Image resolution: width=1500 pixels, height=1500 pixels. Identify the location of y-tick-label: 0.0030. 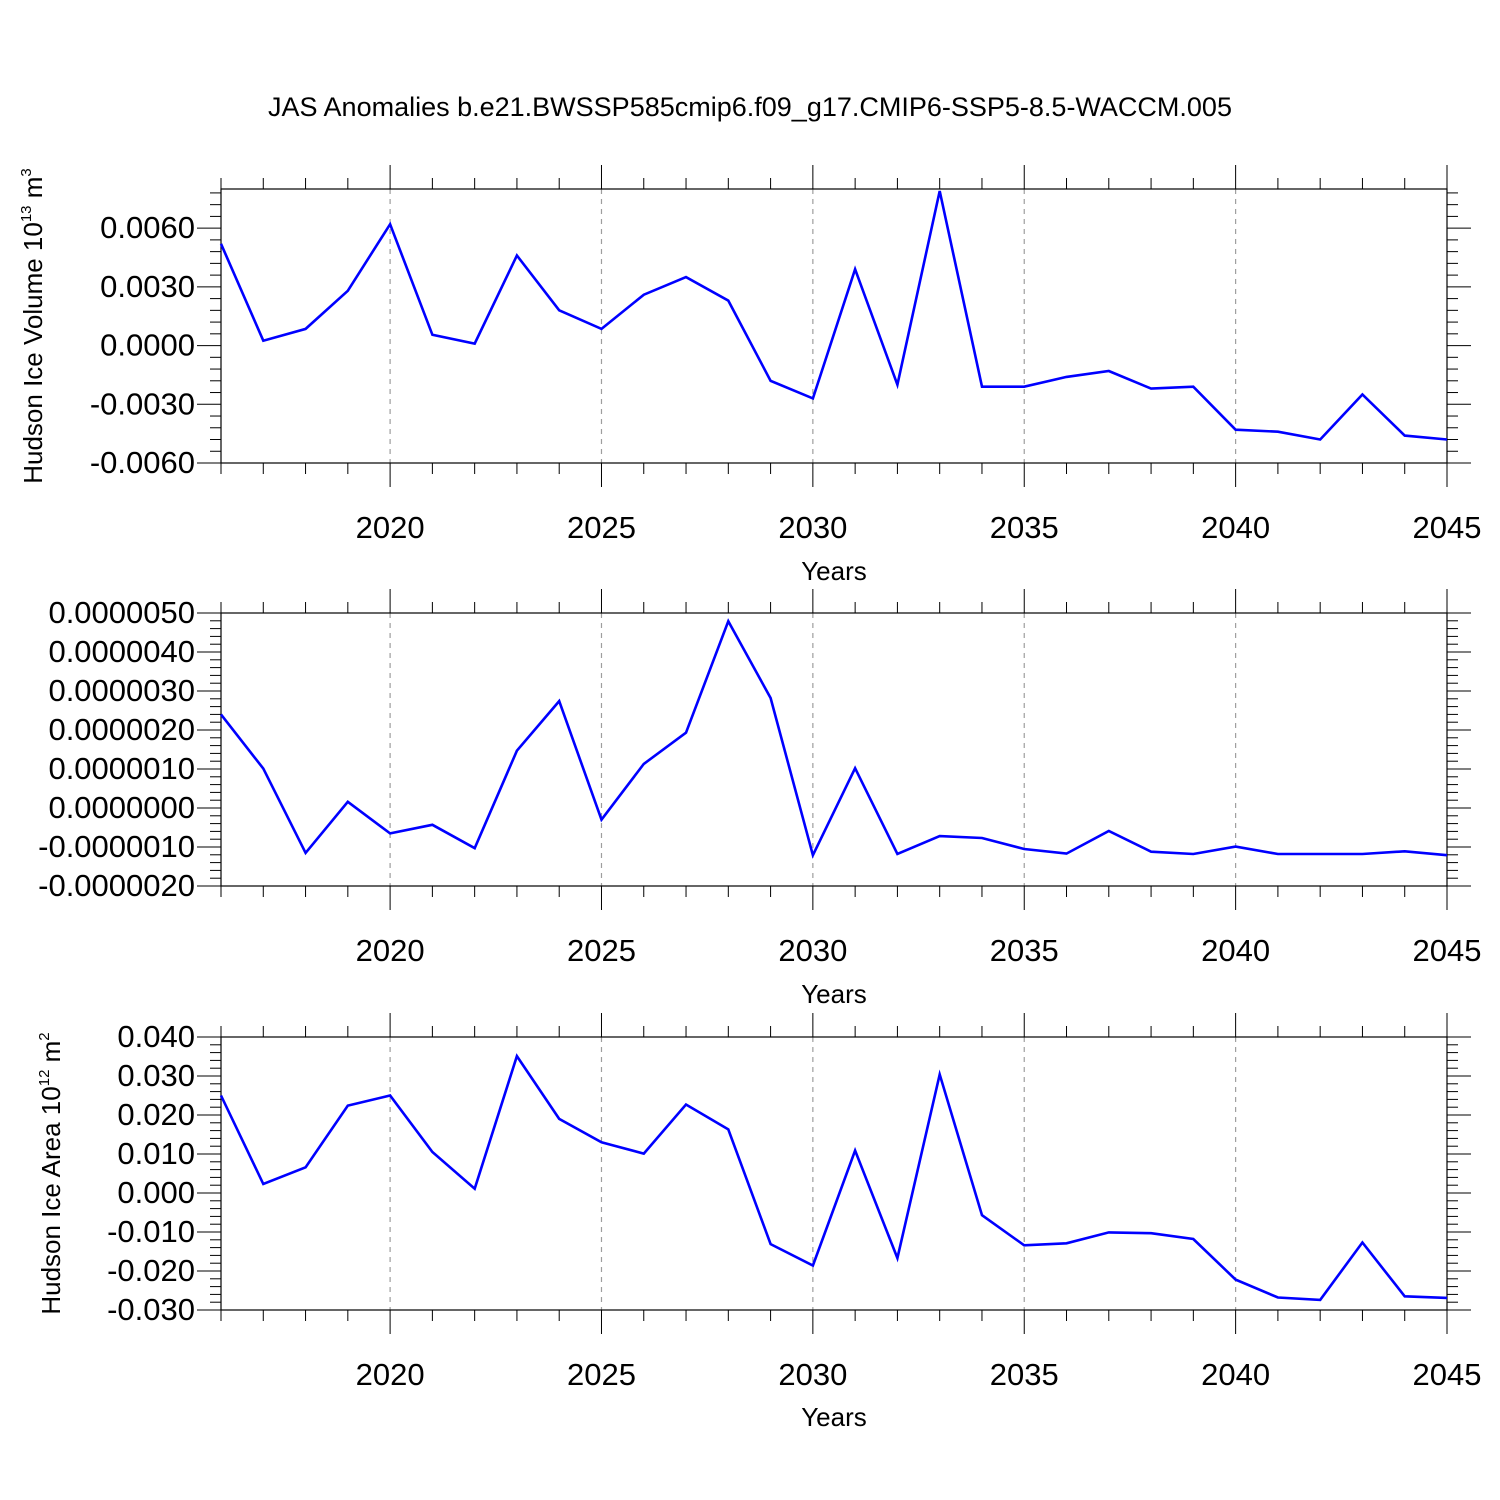
(147, 286).